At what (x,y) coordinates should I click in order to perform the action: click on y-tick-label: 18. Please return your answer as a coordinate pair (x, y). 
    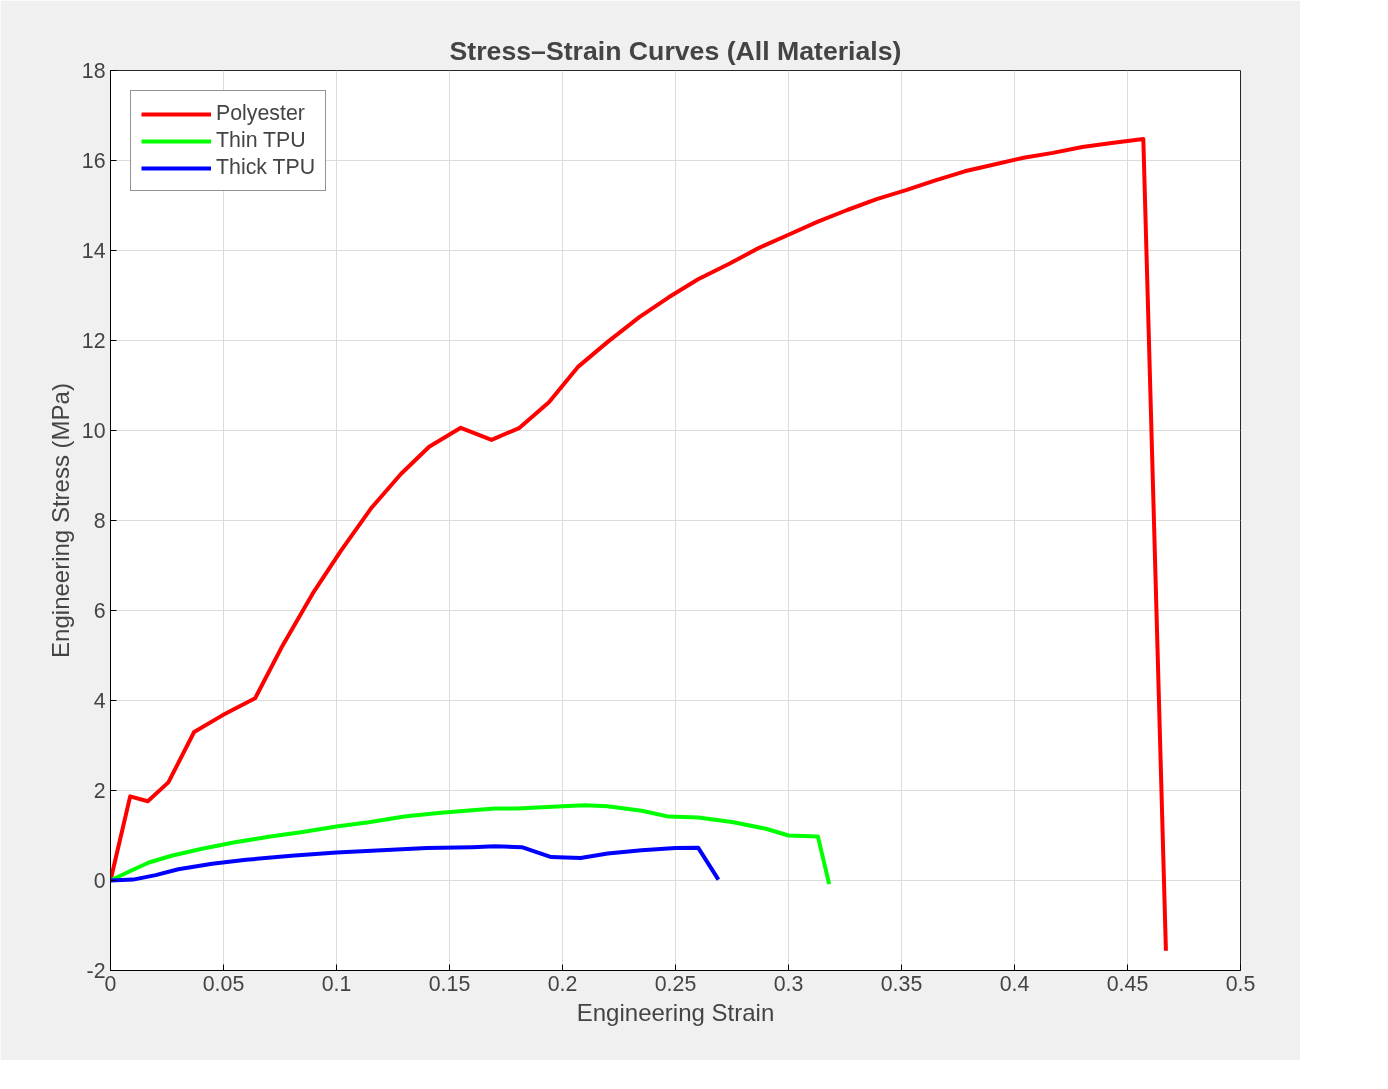
    Looking at the image, I should click on (93, 71).